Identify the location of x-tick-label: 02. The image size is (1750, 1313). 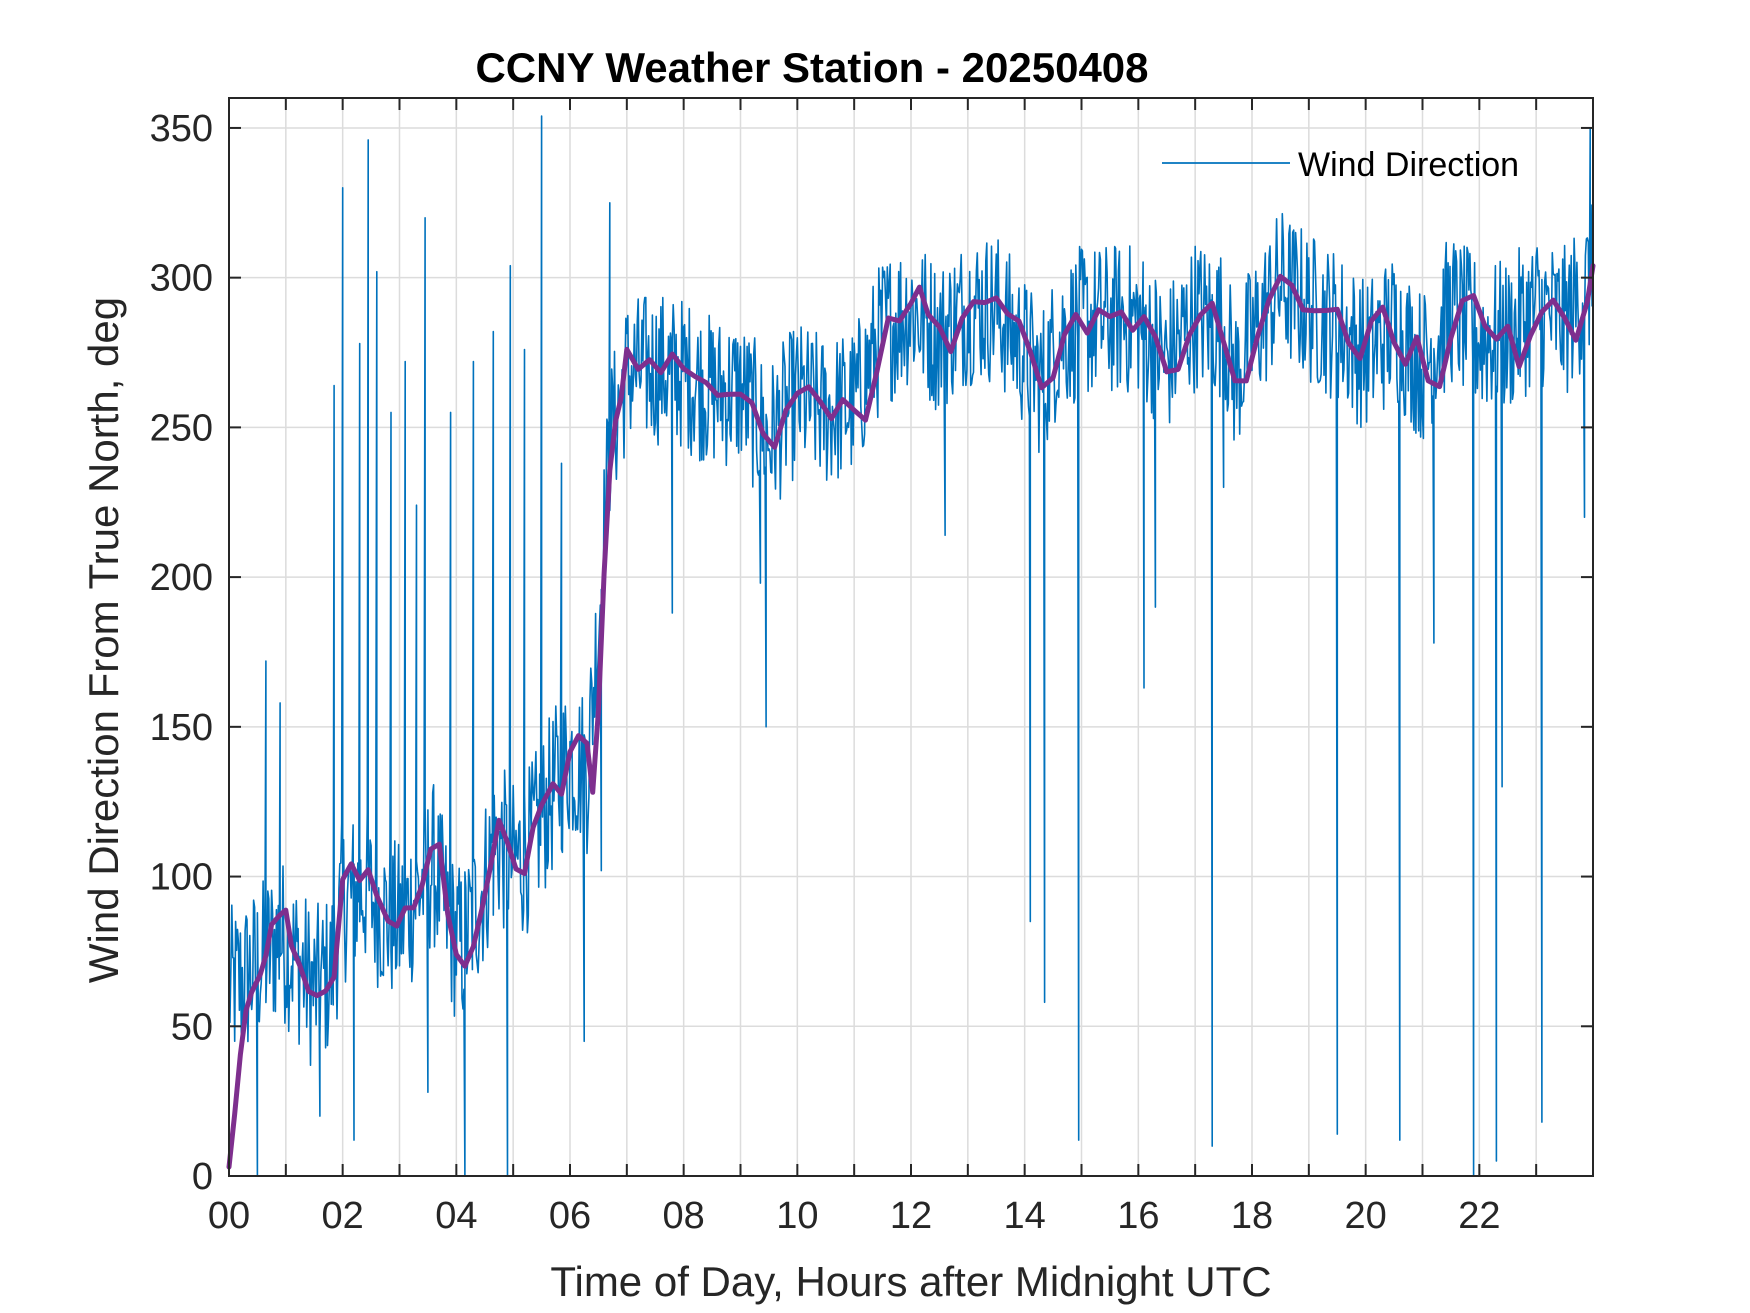
(343, 1216).